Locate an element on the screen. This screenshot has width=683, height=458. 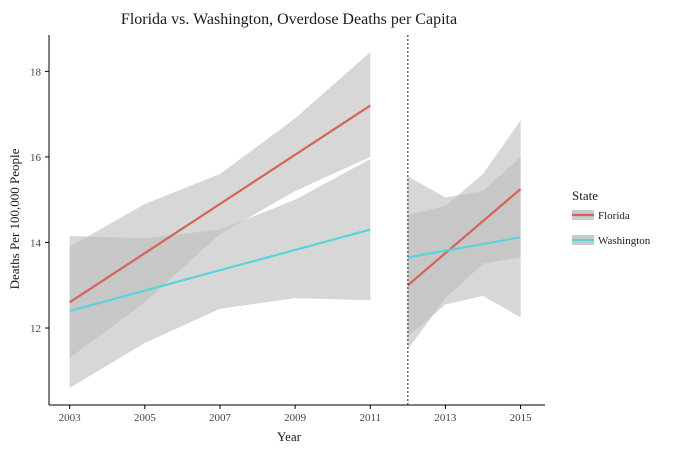
y-ticks: 12 14 16 18 is located at coordinates (39, 200).